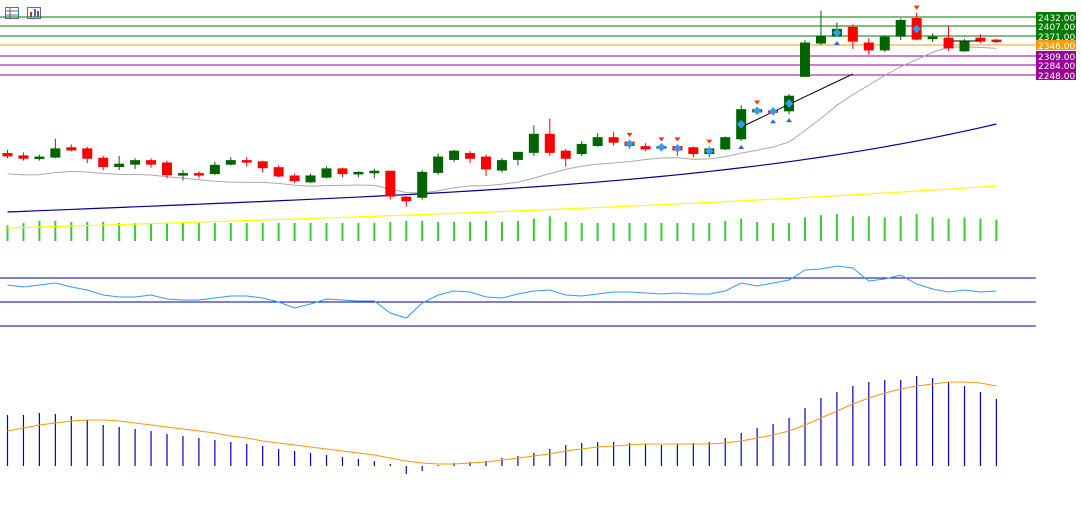 Image resolution: width=1082 pixels, height=506 pixels. I want to click on oscillator-panel, so click(518, 296).